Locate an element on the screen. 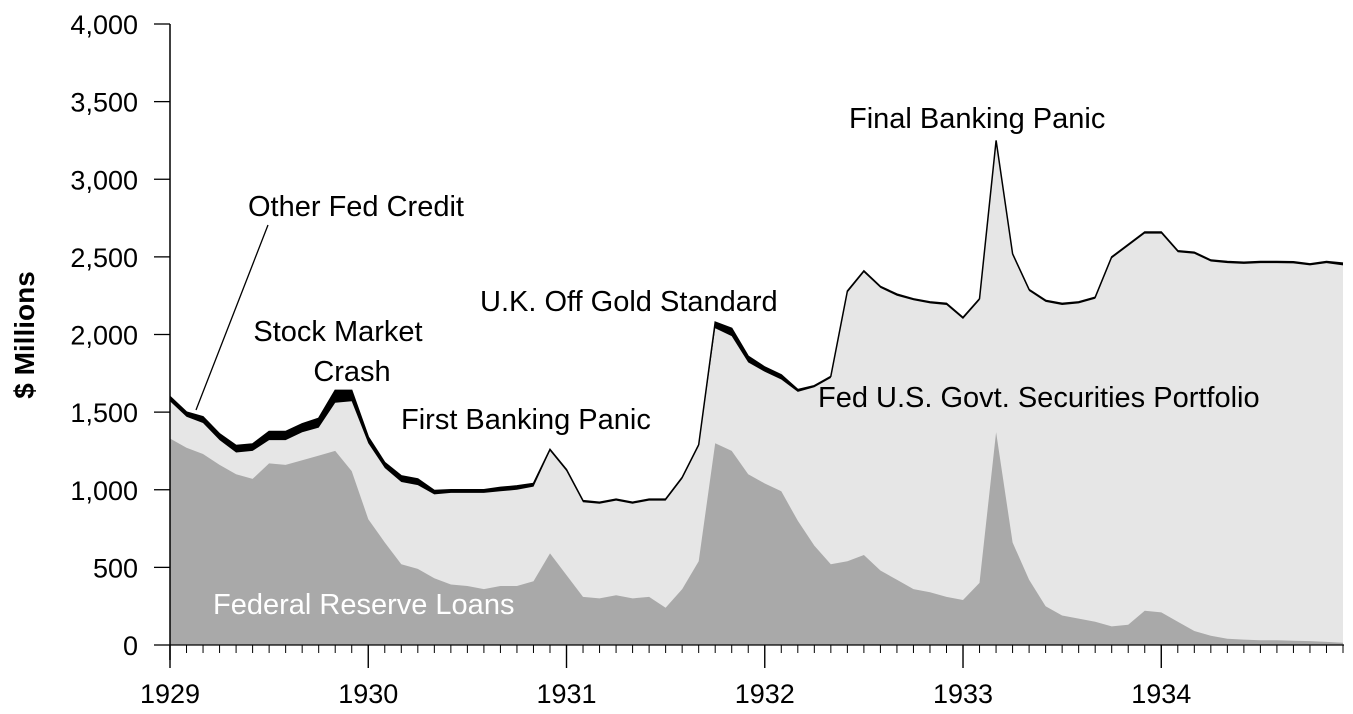 The height and width of the screenshot is (714, 1353). annotation-other-fed-credit: Other Fed Credit is located at coordinates (356, 207).